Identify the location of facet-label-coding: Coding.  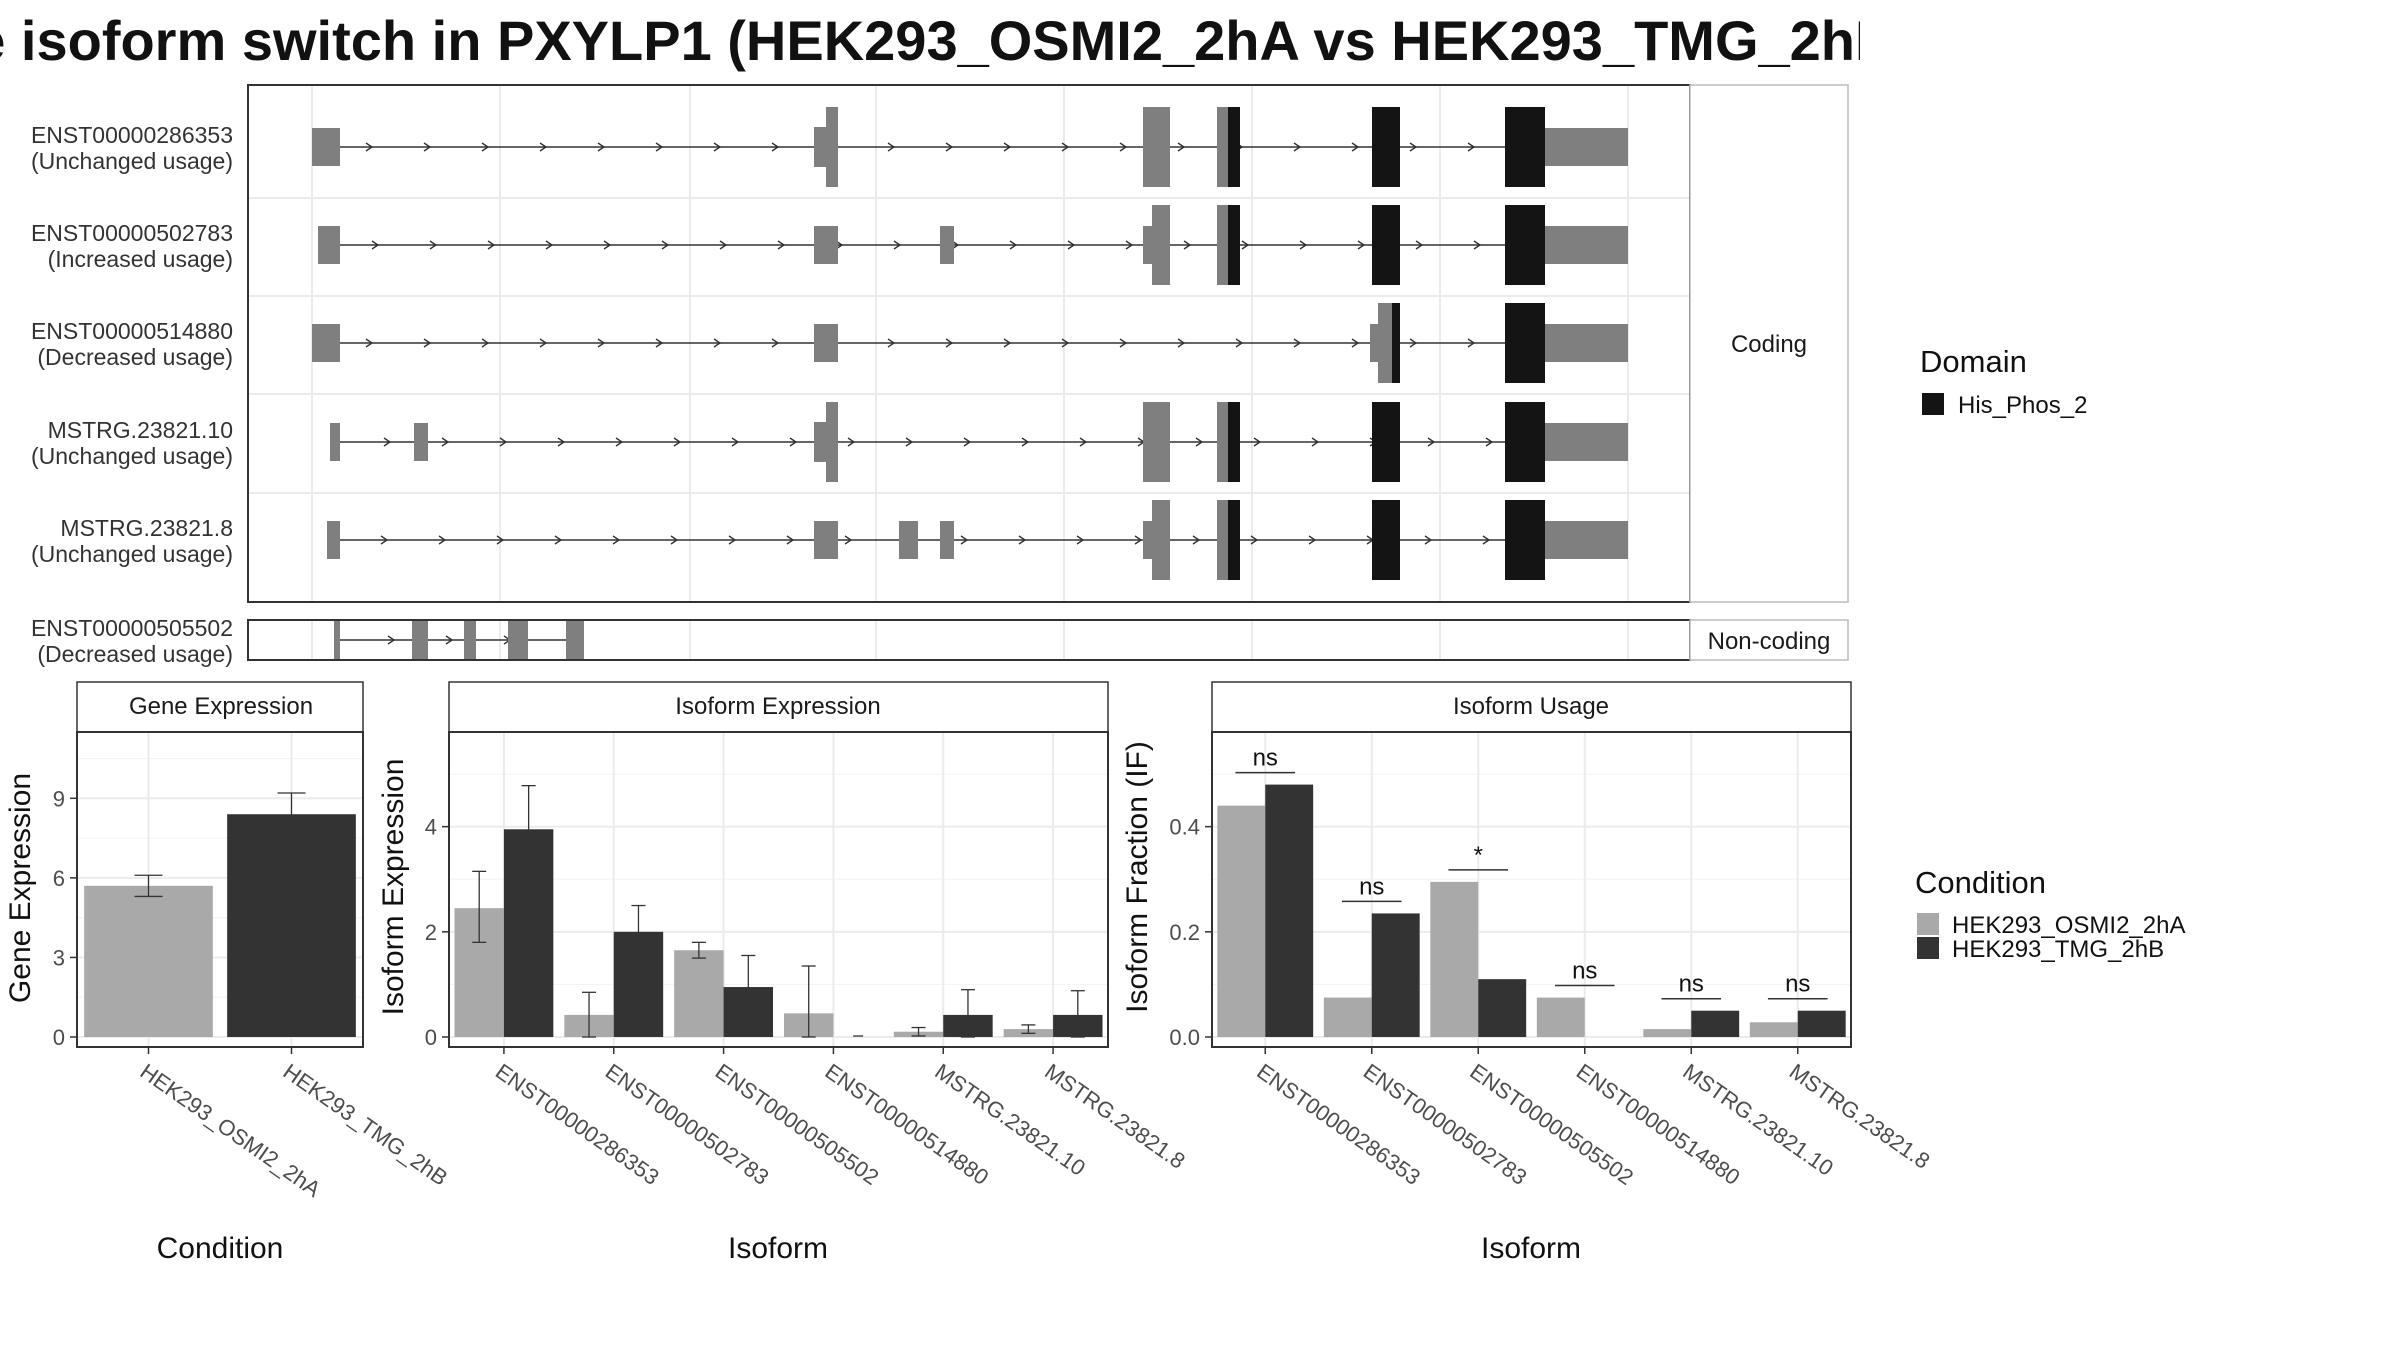
(1769, 344).